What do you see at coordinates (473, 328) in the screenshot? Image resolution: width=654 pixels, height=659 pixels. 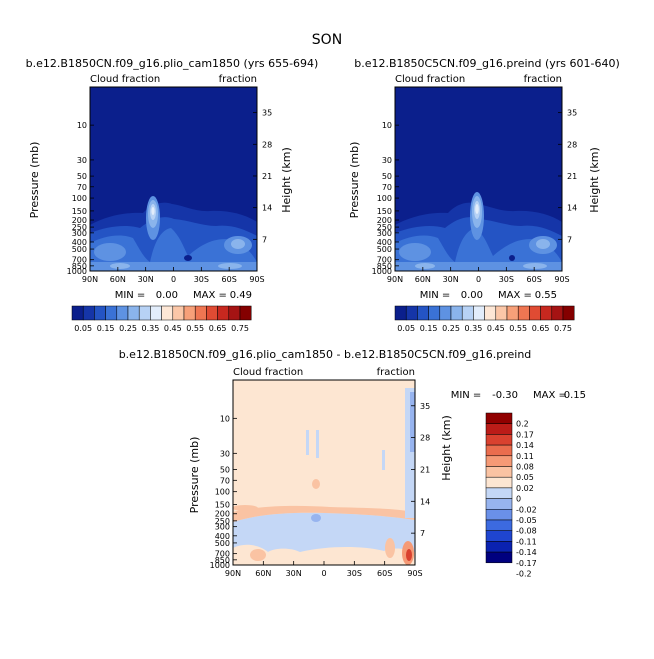 I see `colorbar-label: 0.35` at bounding box center [473, 328].